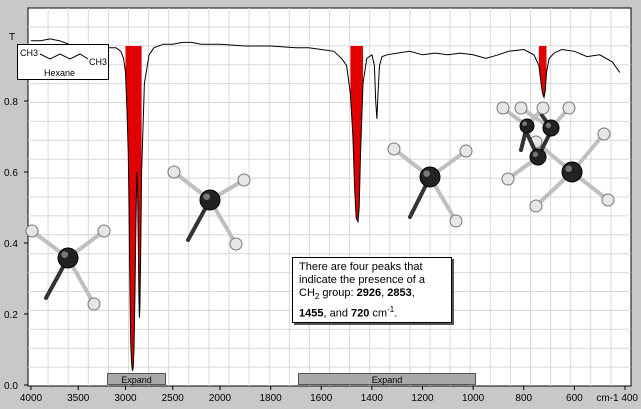  Describe the element at coordinates (271, 398) in the screenshot. I see `x-tick-label: 1800` at that location.